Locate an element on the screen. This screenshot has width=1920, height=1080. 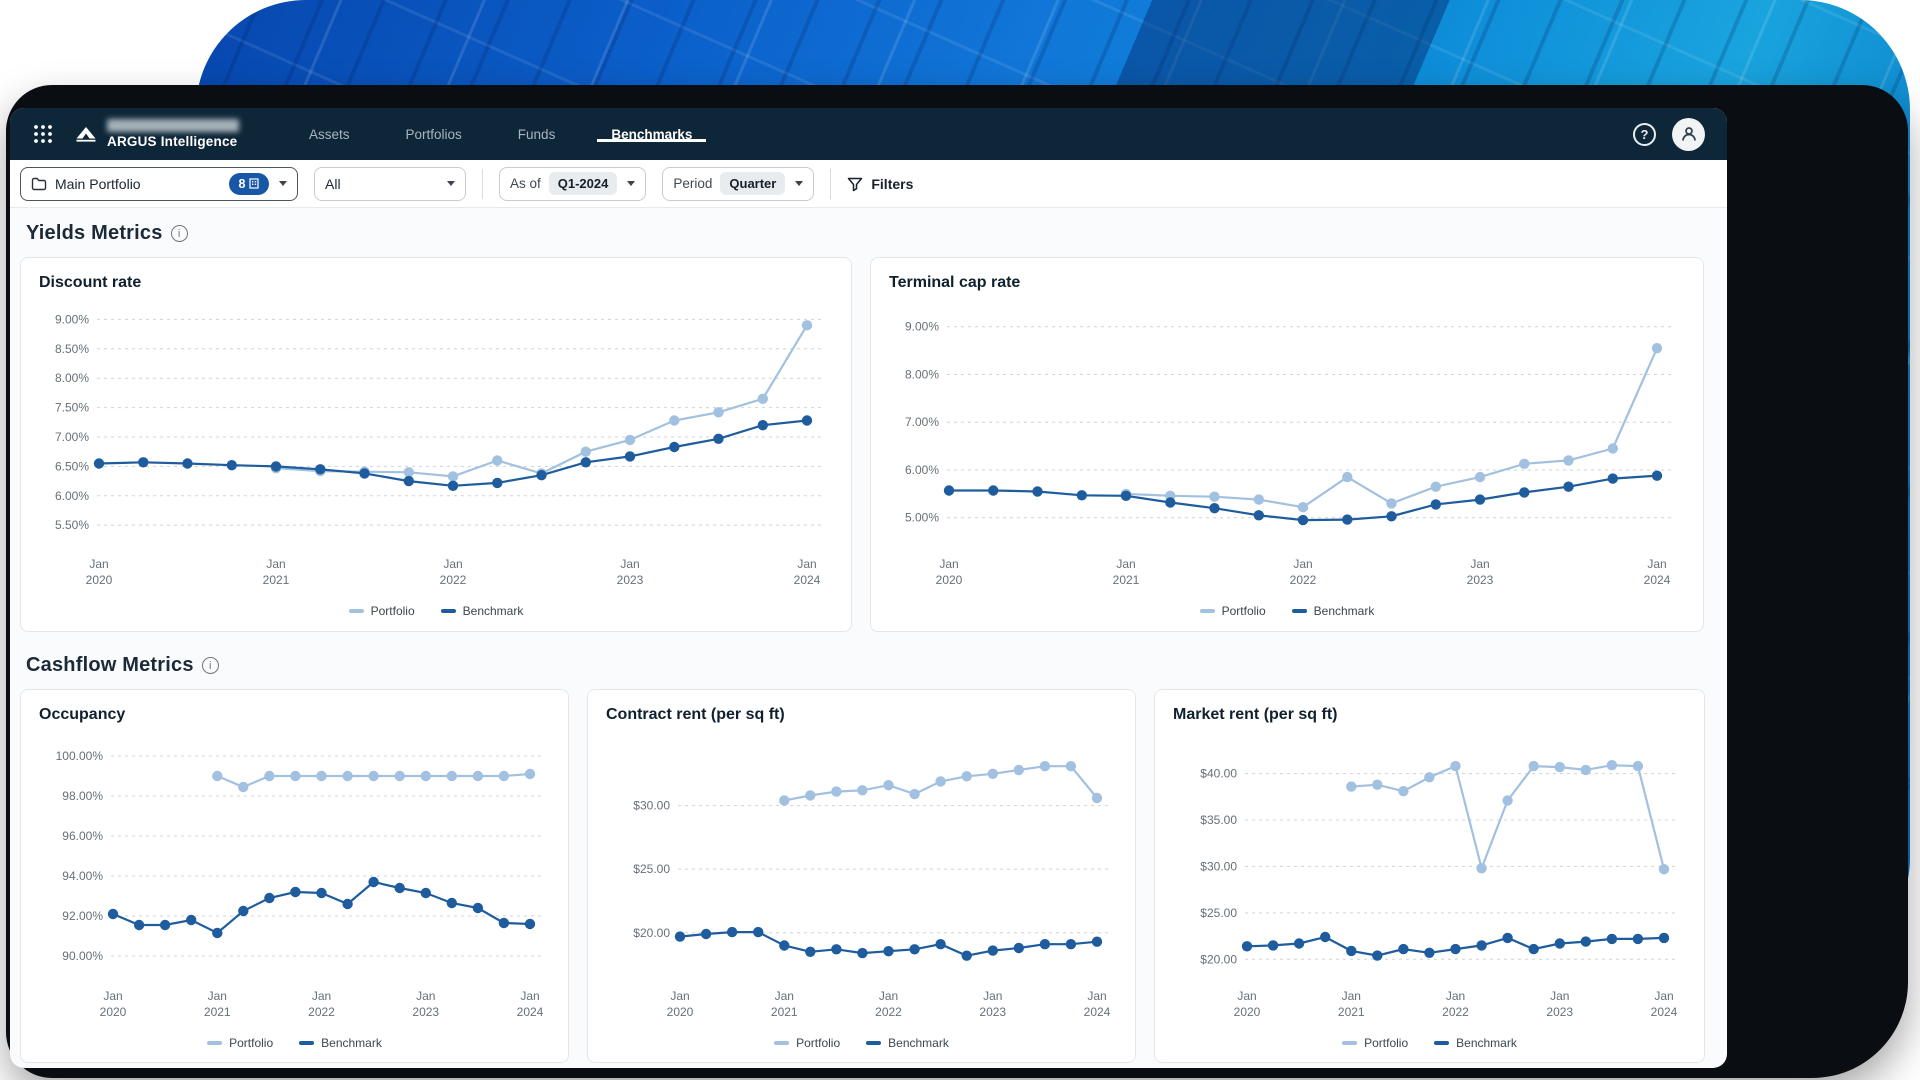
yields-section-title: Yields Metrics is located at coordinates (94, 233).